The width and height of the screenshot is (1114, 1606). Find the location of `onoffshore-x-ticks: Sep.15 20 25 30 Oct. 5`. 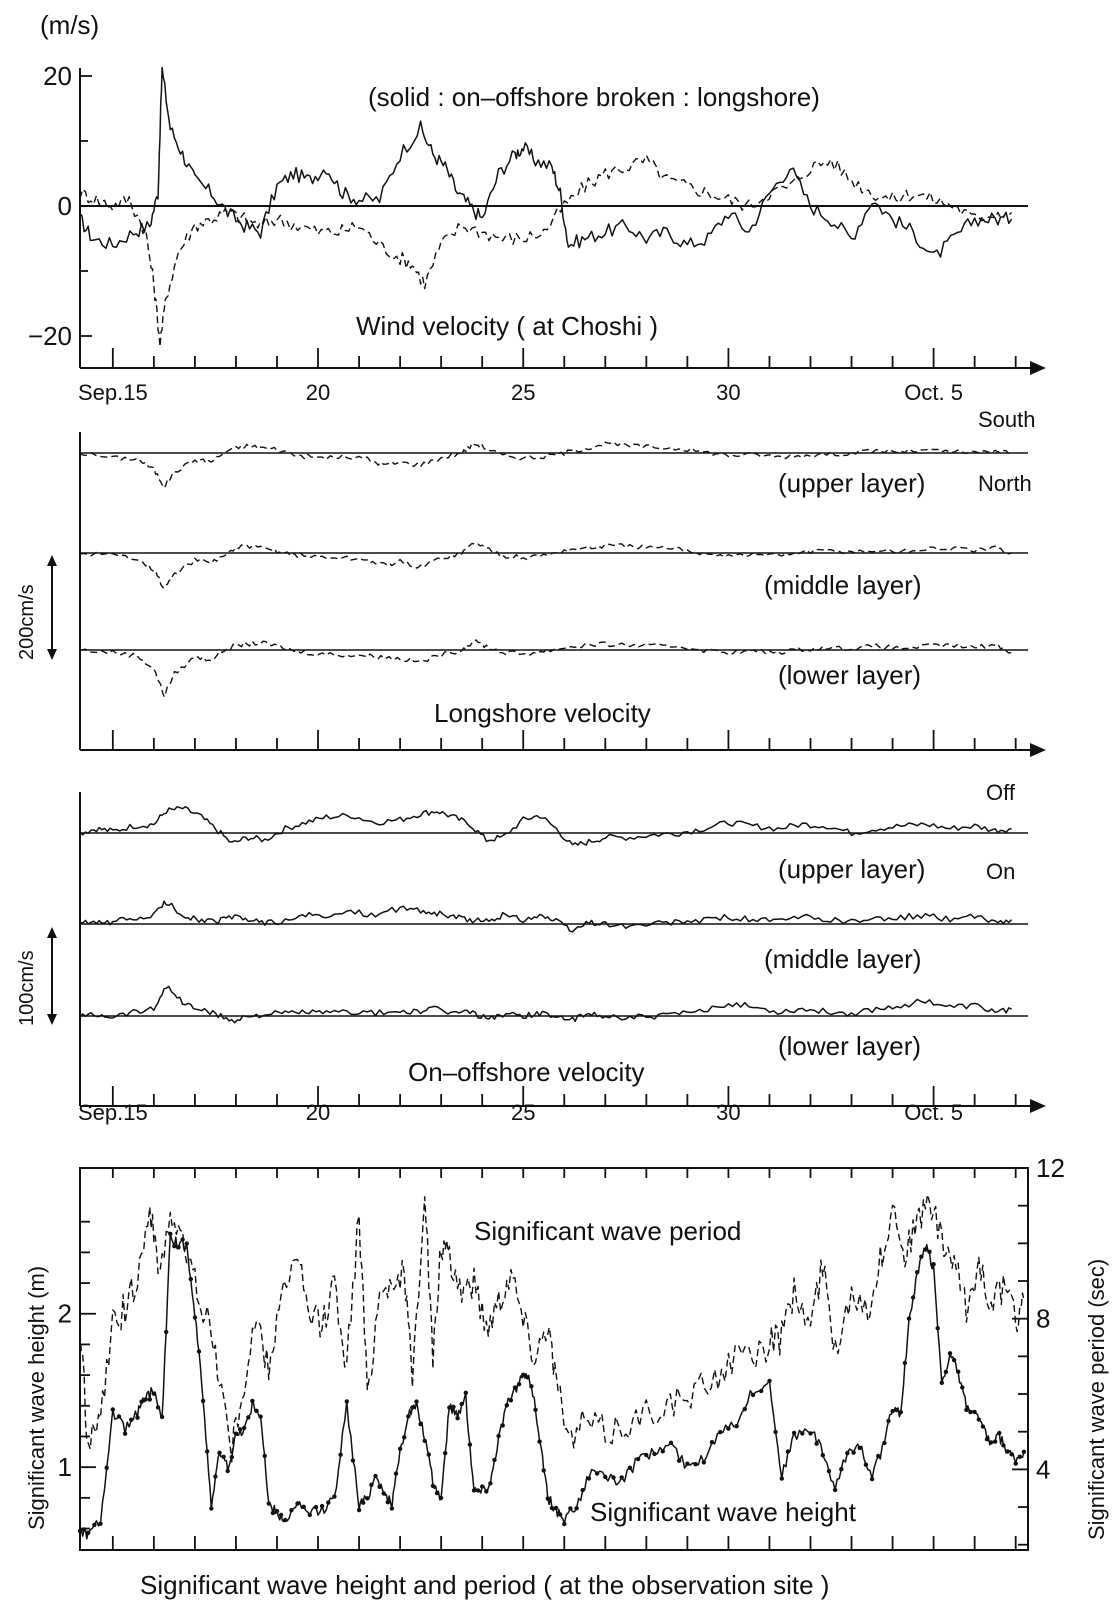

onoffshore-x-ticks: Sep.15 20 25 30 Oct. 5 is located at coordinates (547, 1105).